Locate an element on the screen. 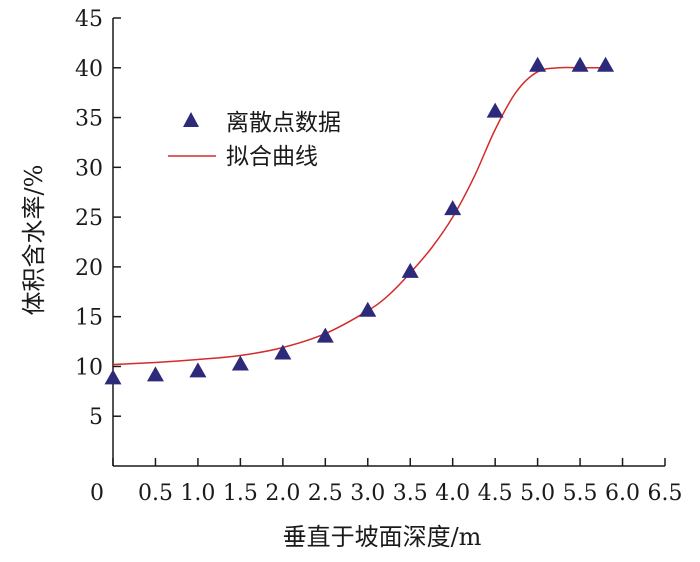 Image resolution: width=700 pixels, height=562 pixels. y-tick-label: 5 is located at coordinates (96, 417).